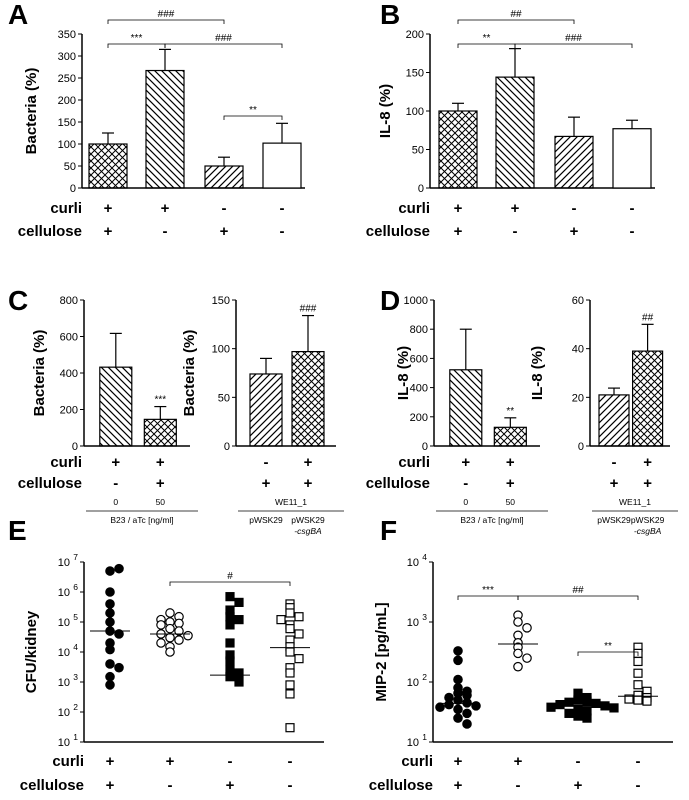 The width and height of the screenshot is (689, 800). Describe the element at coordinates (64, 563) in the screenshot. I see `panel-e-y-tick-base: 10` at that location.